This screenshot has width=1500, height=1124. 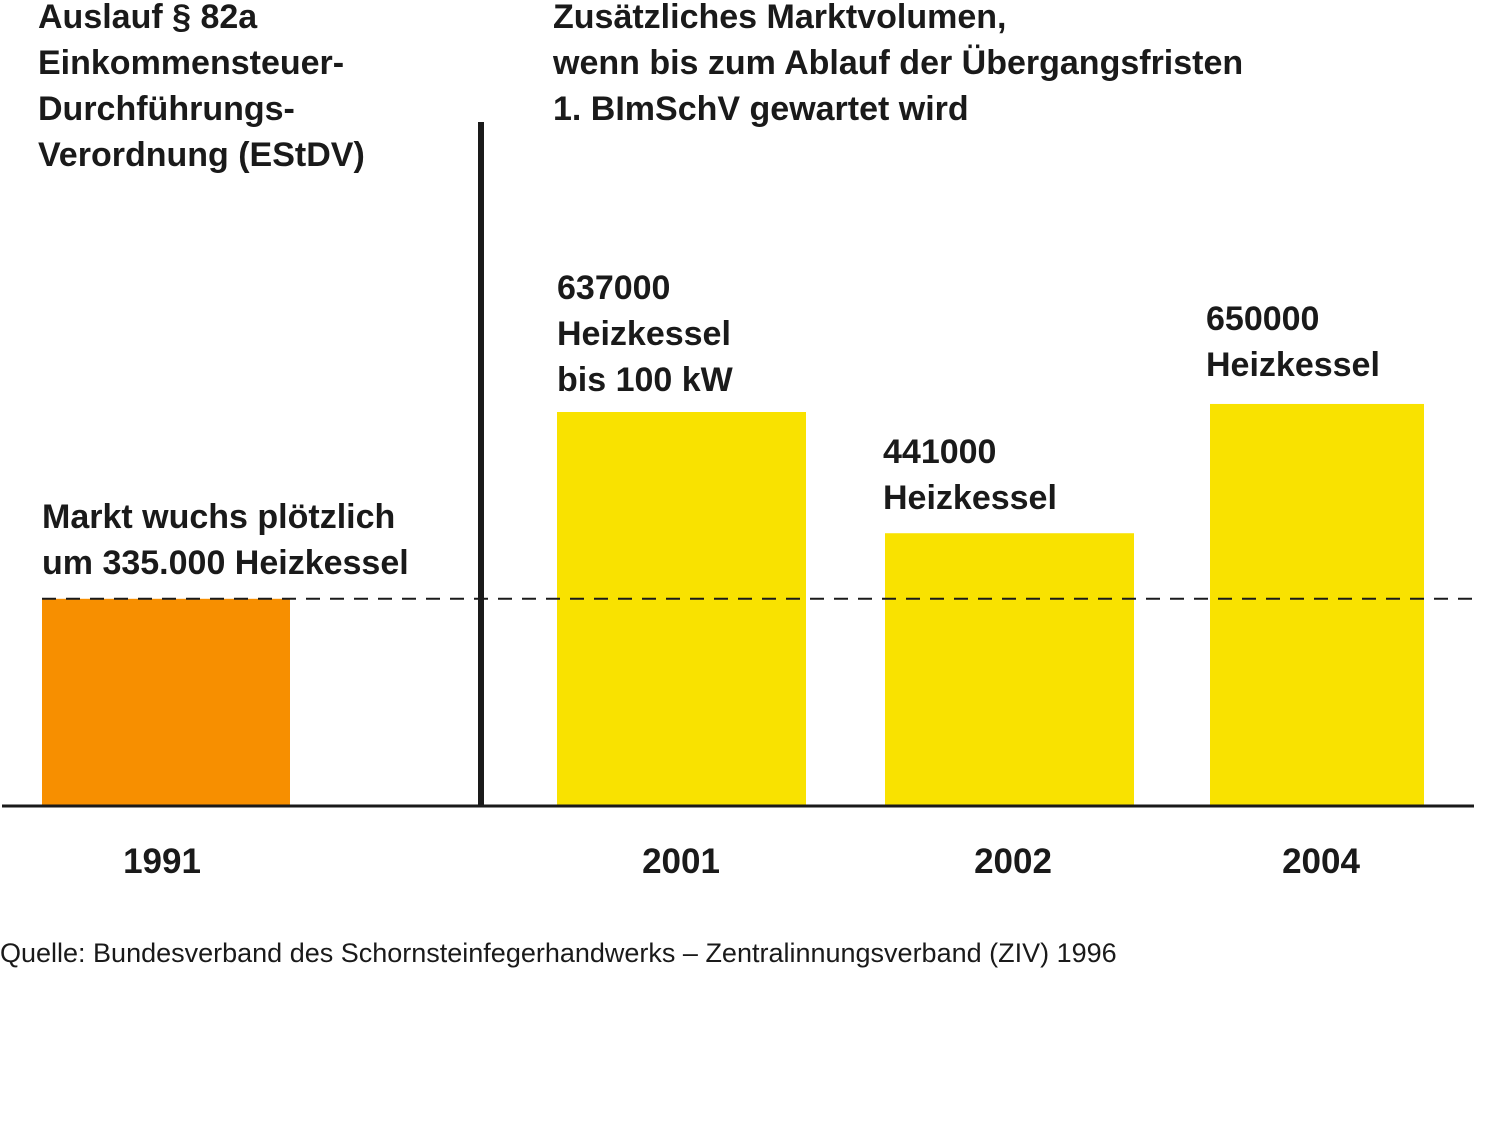 What do you see at coordinates (681, 609) in the screenshot?
I see `bar-2001` at bounding box center [681, 609].